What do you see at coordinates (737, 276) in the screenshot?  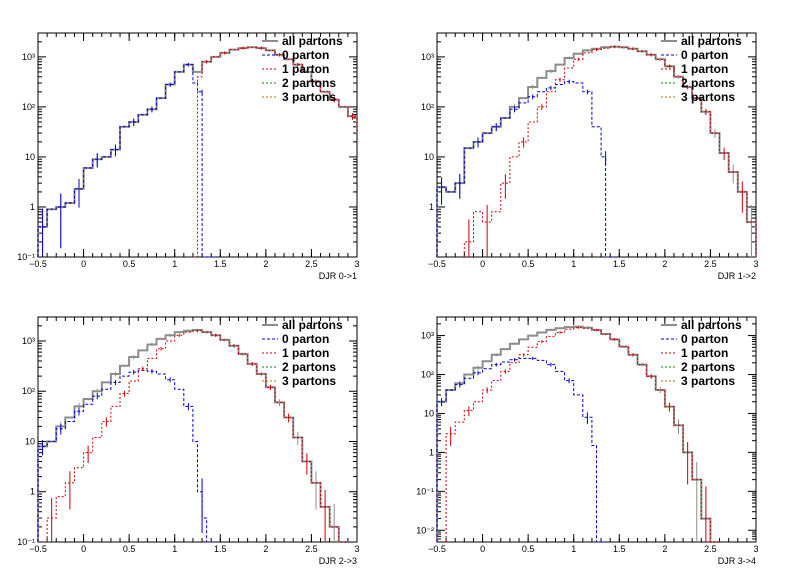 I see `x-axis-label: DJR 1->2` at bounding box center [737, 276].